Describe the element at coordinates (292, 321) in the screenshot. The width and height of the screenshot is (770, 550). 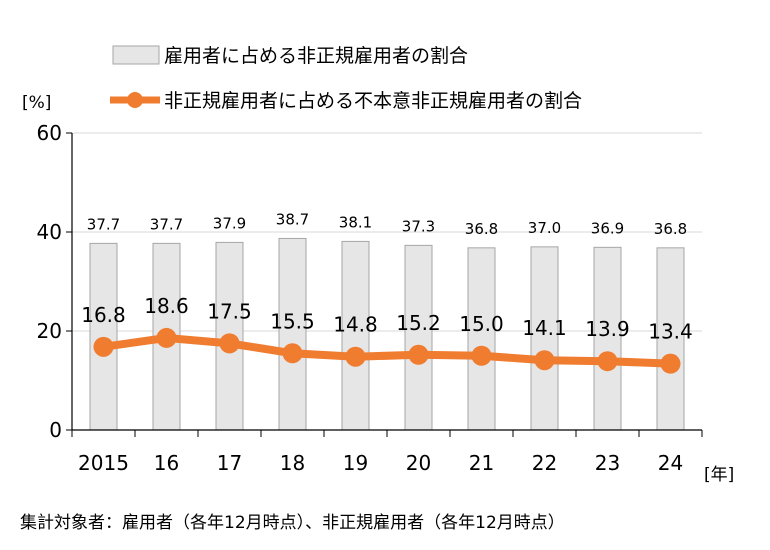
I see `line-value-label: 15.5` at that location.